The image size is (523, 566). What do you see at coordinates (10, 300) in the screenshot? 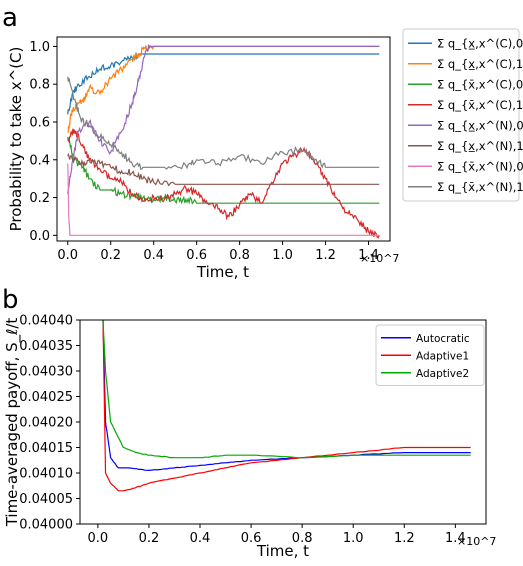
I see `panel-b-label: b` at bounding box center [10, 300].